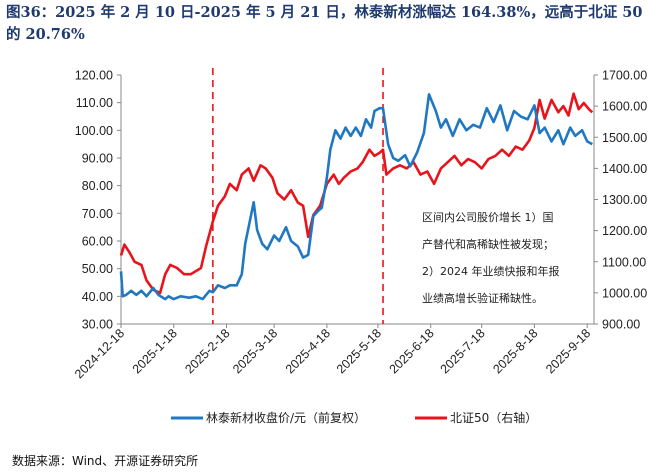  Describe the element at coordinates (97, 297) in the screenshot. I see `left-tick-label: 40.00` at that location.